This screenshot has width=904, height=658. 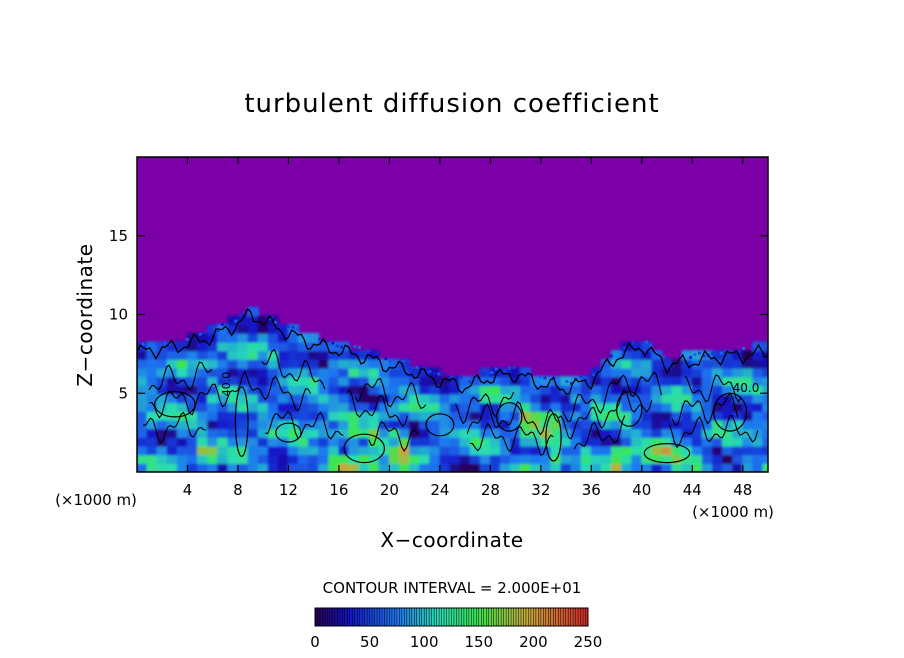 What do you see at coordinates (591, 490) in the screenshot?
I see `x-tick-label: 36` at bounding box center [591, 490].